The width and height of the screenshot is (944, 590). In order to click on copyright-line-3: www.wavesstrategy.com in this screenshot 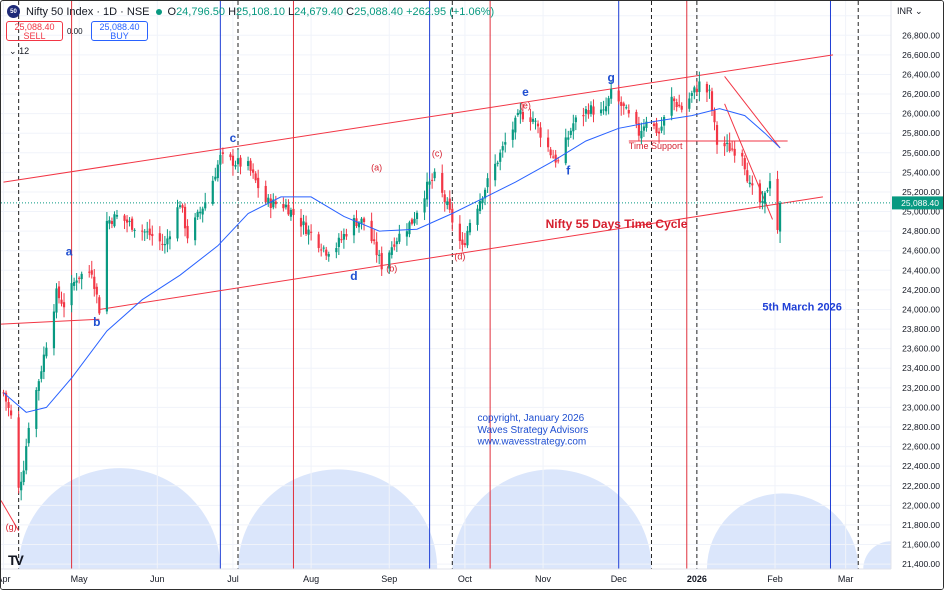, I will do `click(532, 442)`.